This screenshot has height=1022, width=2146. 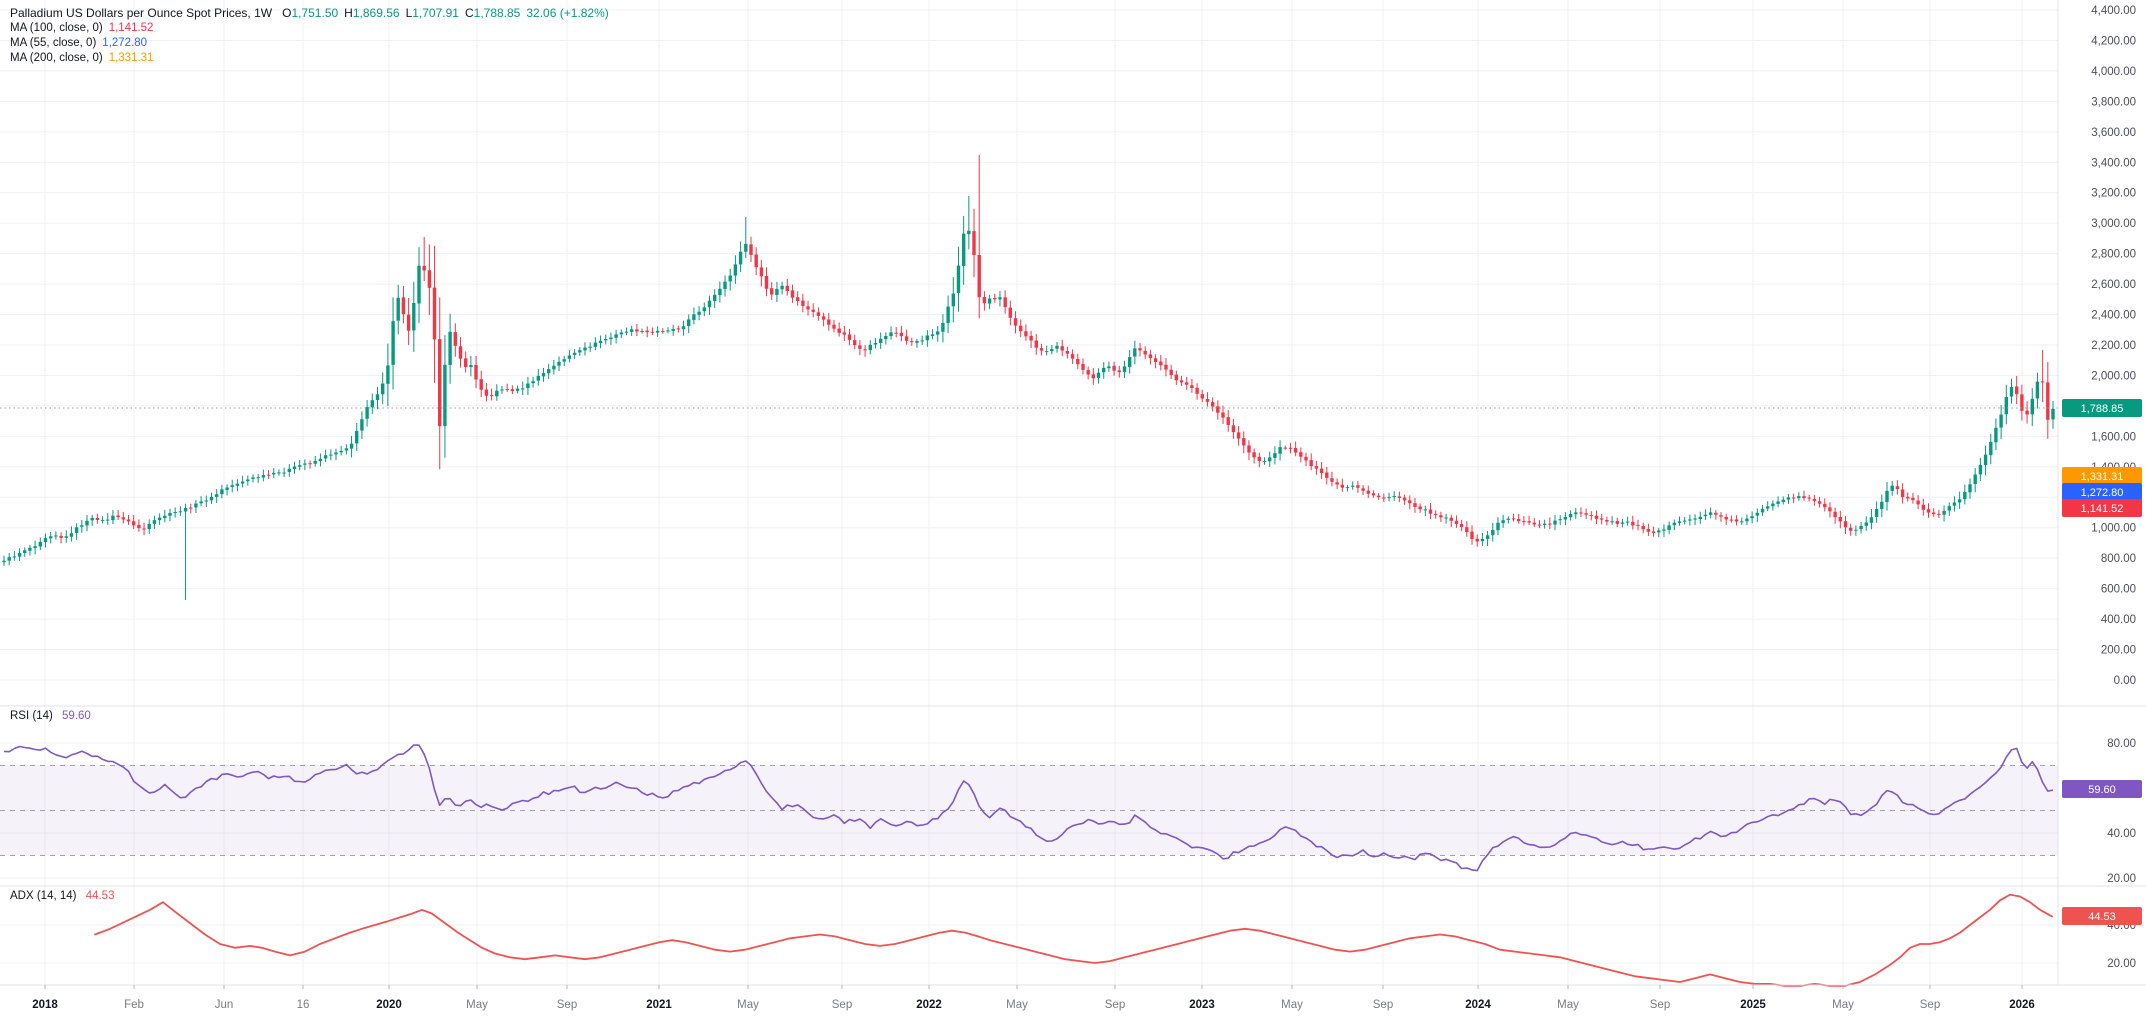 What do you see at coordinates (2118, 559) in the screenshot?
I see `price-axis-label: 800.00` at bounding box center [2118, 559].